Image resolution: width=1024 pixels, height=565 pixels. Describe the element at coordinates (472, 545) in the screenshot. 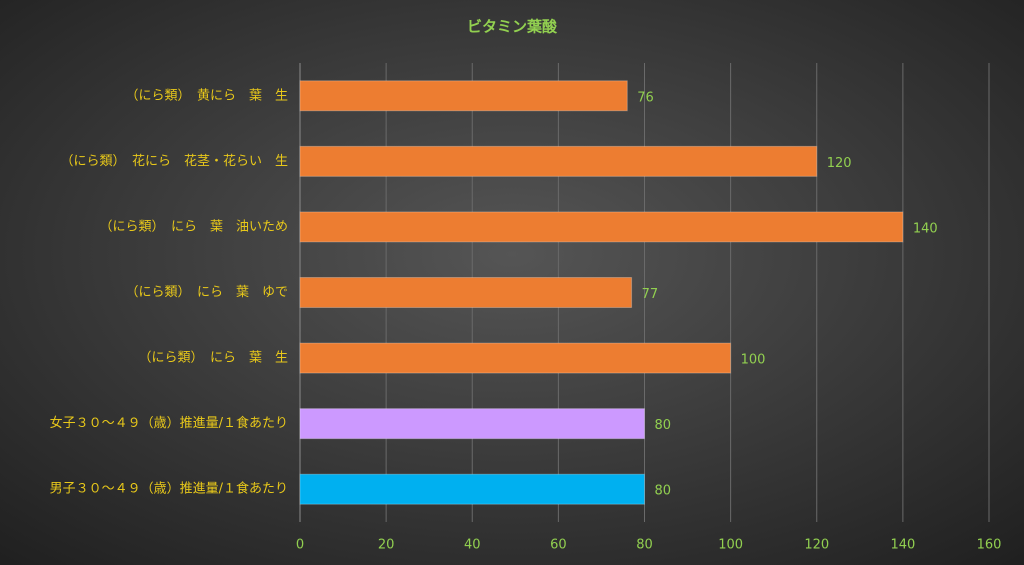

I see `x-tick-label: 40` at that location.